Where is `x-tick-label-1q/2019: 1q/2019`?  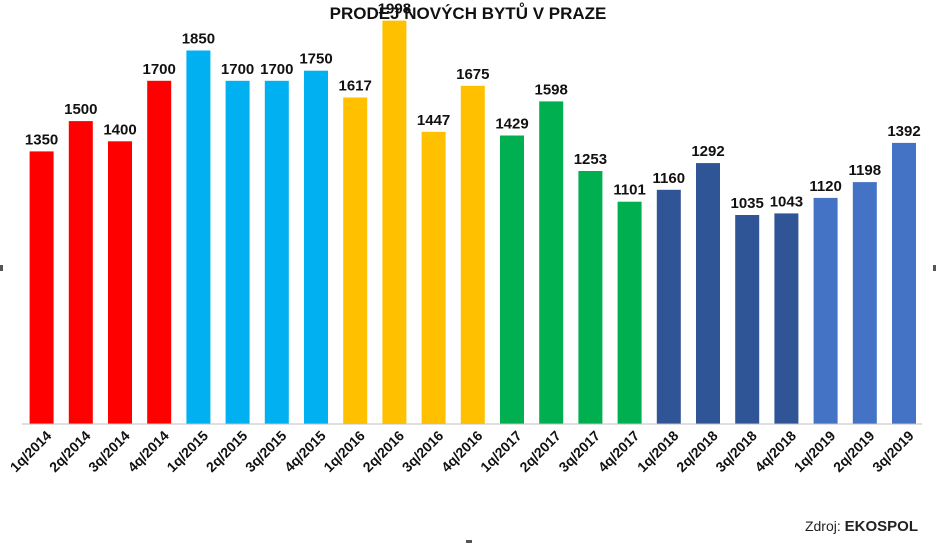
x-tick-label-1q/2019: 1q/2019 is located at coordinates (815, 451).